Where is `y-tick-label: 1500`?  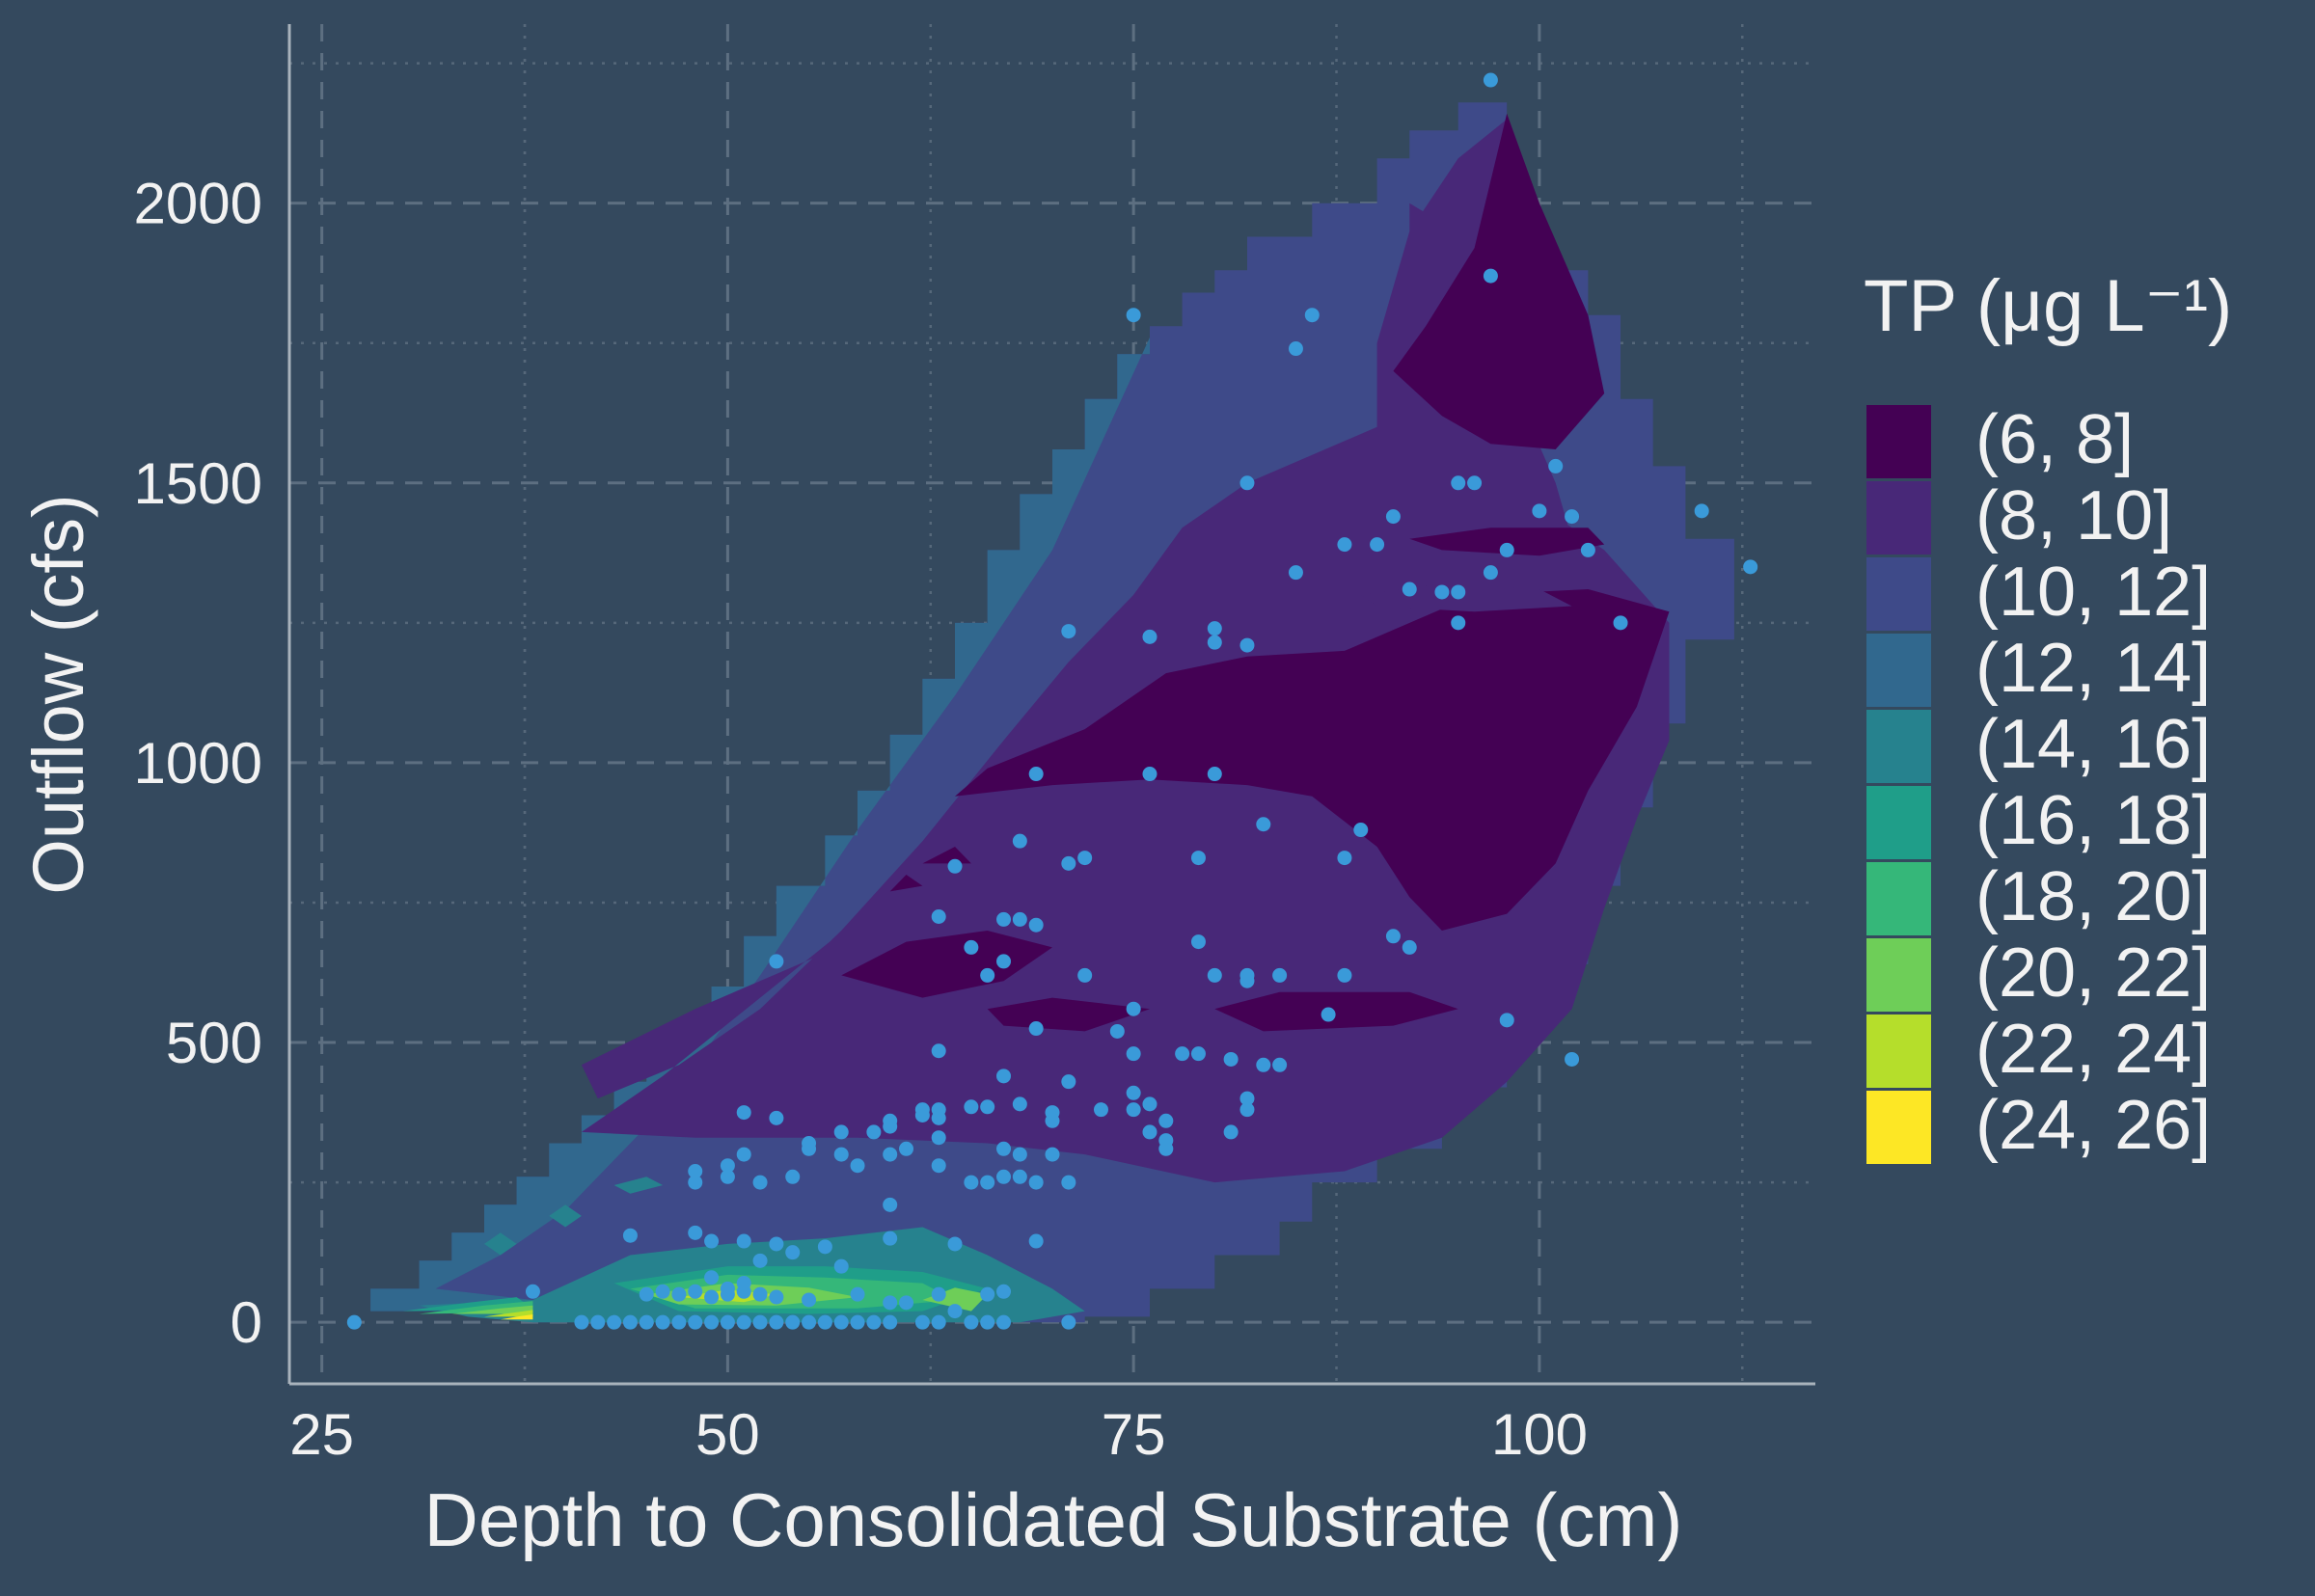
y-tick-label: 1500 is located at coordinates (198, 484).